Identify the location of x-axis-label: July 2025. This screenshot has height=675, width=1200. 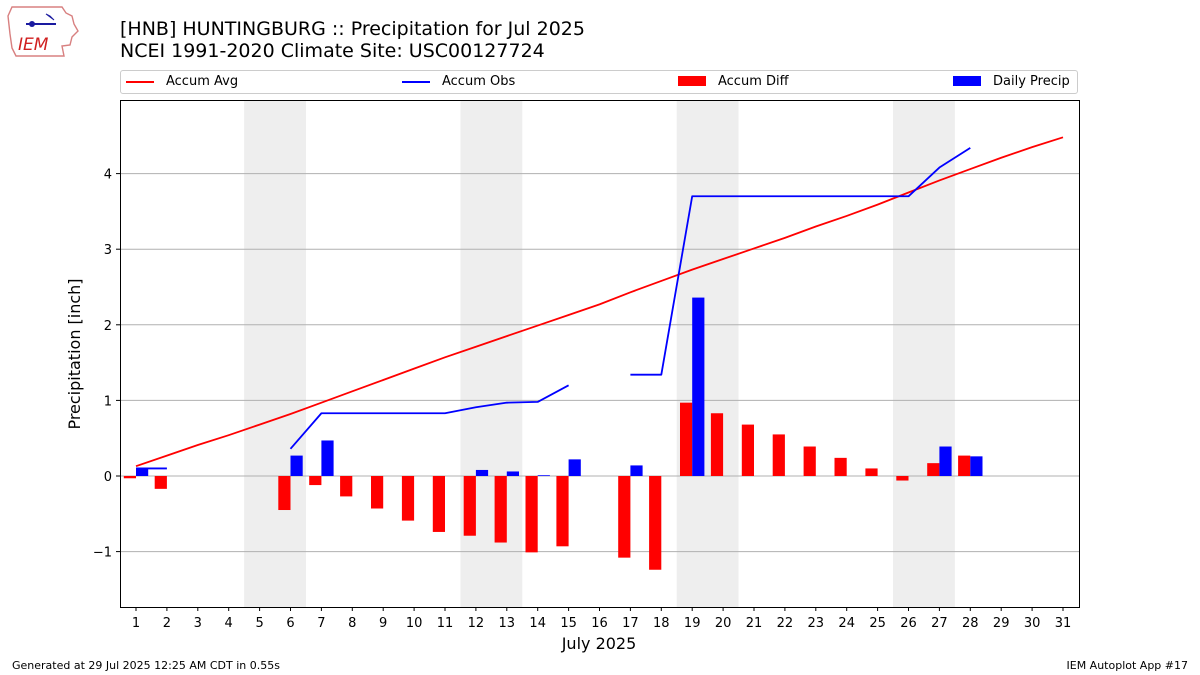
(599, 643).